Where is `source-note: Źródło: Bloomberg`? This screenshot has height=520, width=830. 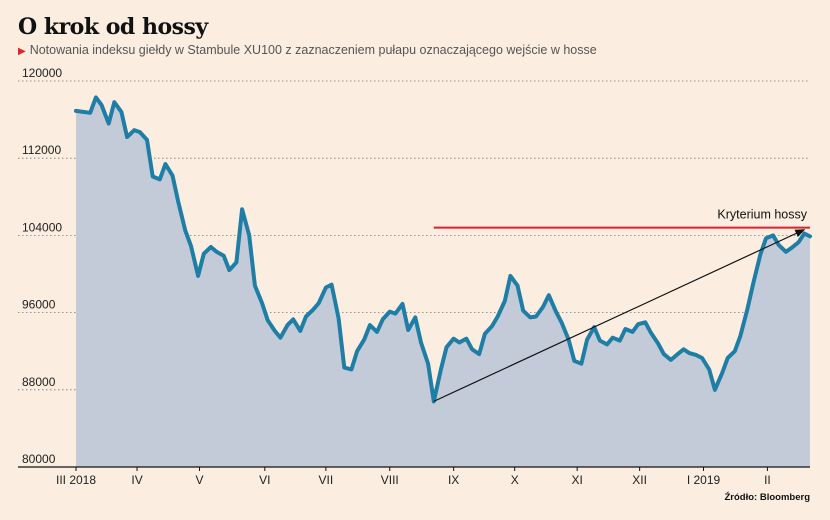 source-note: Źródło: Bloomberg is located at coordinates (768, 497).